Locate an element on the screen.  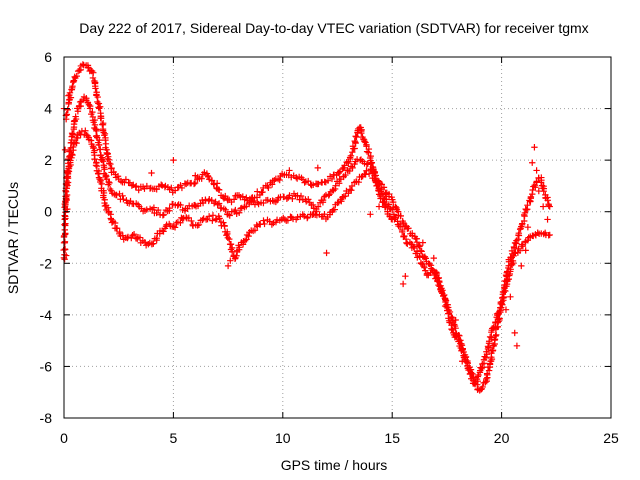
y-tick-label: 6 is located at coordinates (48, 57).